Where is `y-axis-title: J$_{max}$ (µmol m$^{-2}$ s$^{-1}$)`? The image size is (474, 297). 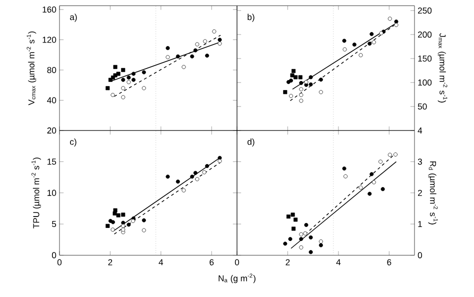
y-axis-title: J$_{max}$ (µmol m$^{-2}$ s$^{-1}$) is located at coordinates (443, 67).